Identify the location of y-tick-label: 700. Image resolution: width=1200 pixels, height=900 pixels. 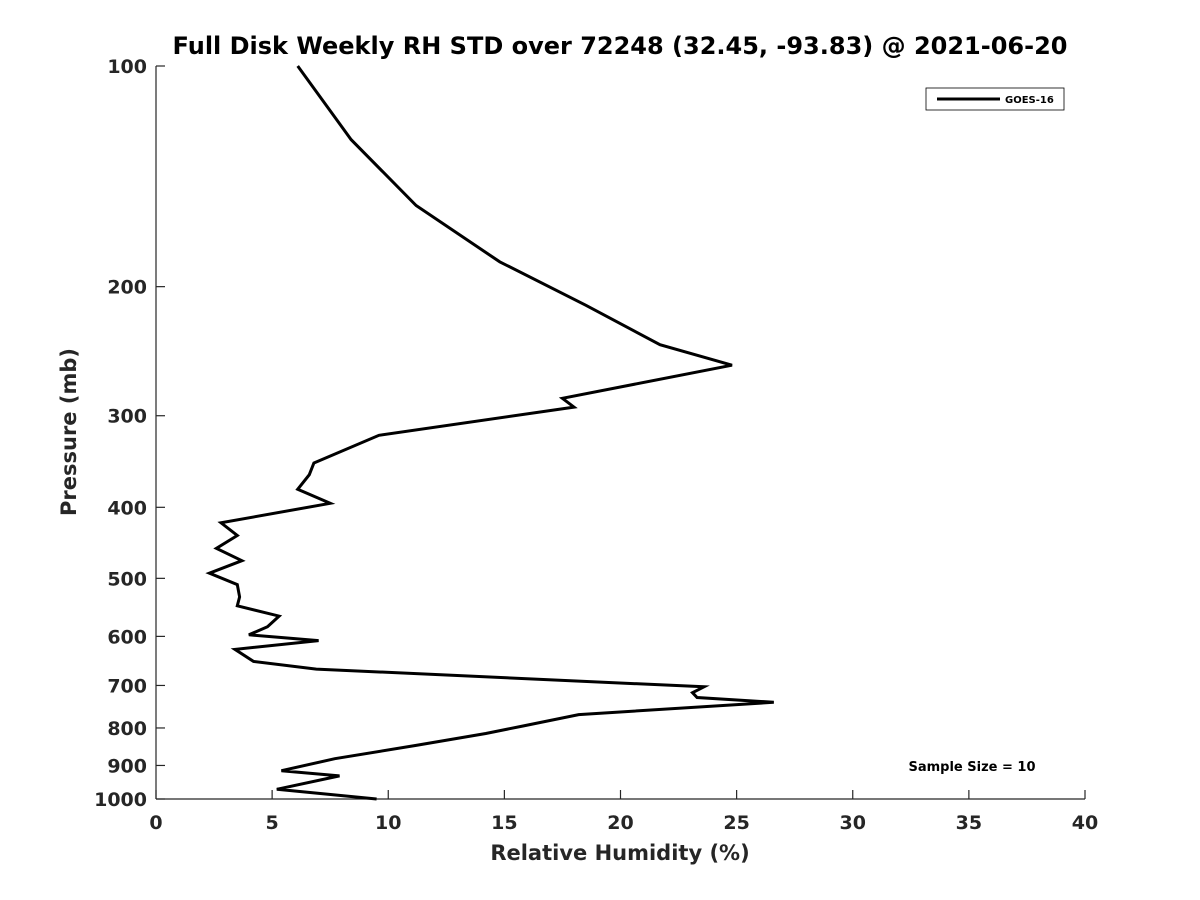
(127, 686).